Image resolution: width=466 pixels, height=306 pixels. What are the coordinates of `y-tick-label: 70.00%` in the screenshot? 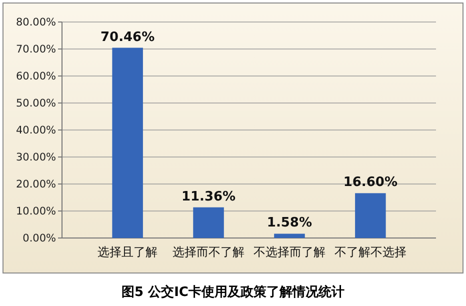 It's located at (36, 50).